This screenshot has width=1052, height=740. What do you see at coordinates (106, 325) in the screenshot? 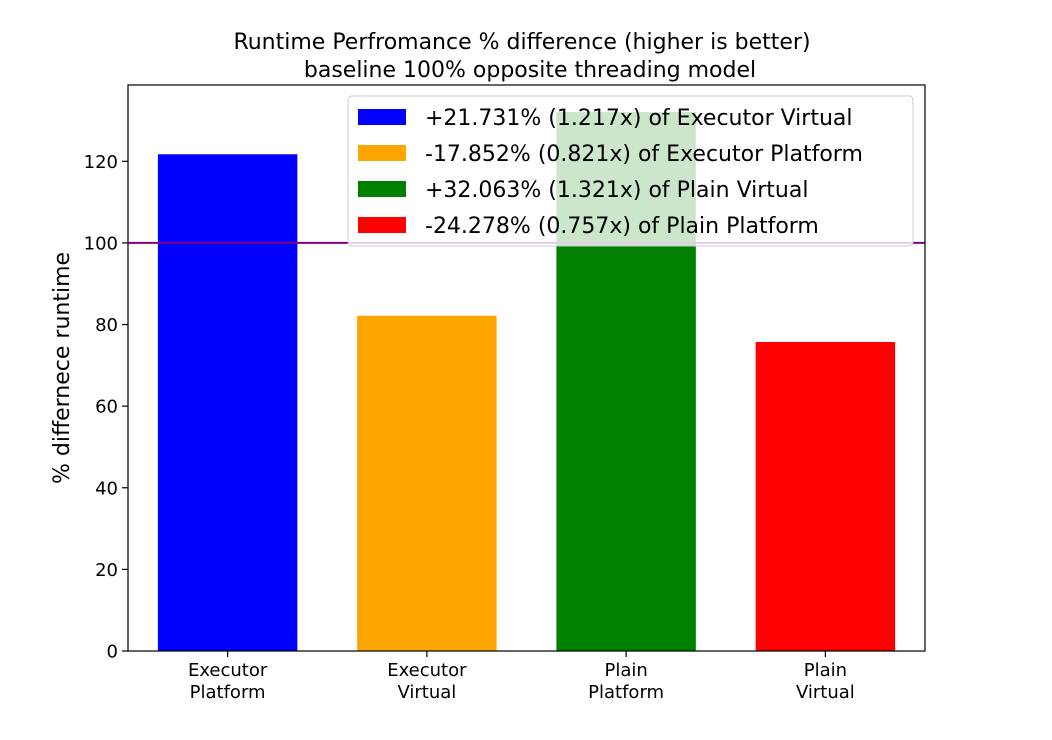
I see `y-tick-label-4: 80` at bounding box center [106, 325].